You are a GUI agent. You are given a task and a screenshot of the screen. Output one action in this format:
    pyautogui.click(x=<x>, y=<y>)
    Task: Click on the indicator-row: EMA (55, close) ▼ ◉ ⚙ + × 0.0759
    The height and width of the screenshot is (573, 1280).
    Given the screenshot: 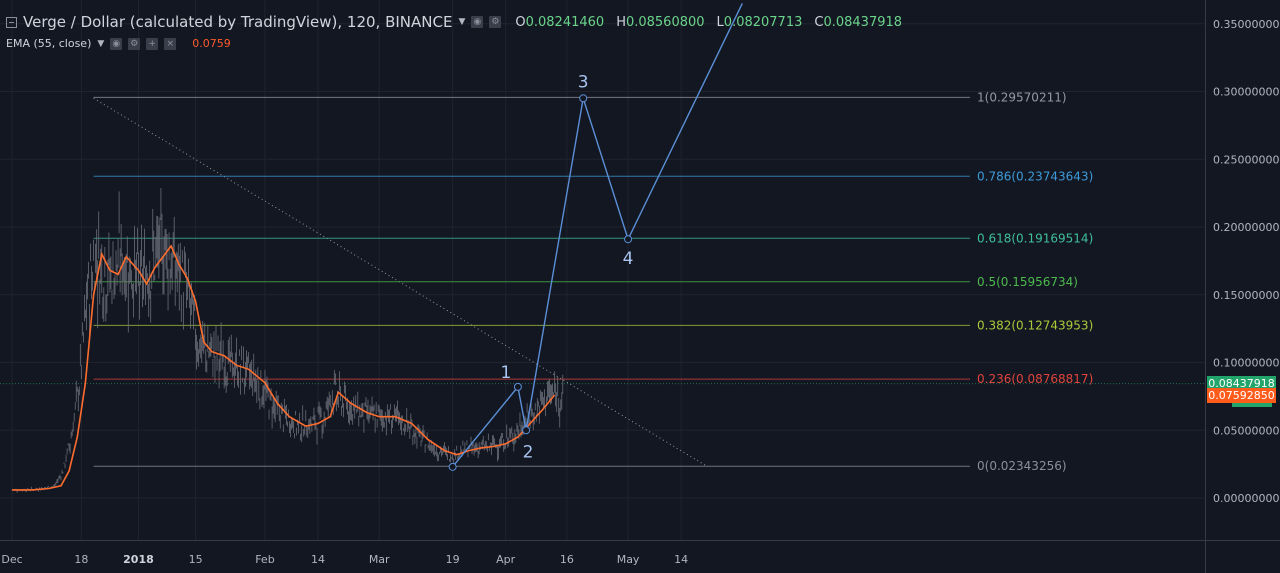 What is the action you would take?
    pyautogui.click(x=118, y=43)
    